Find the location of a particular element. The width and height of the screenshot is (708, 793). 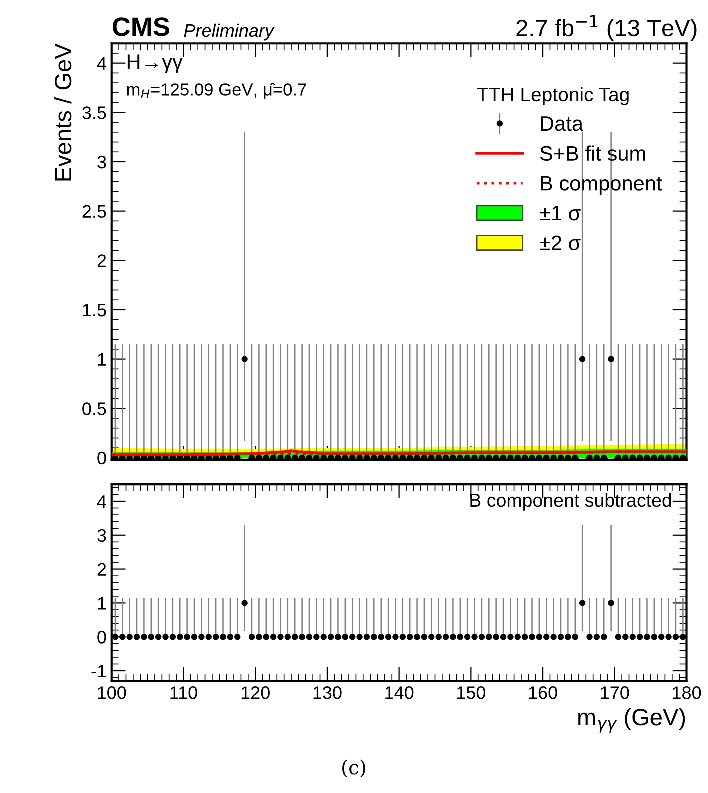

y-tick-label: -1 is located at coordinates (99, 671).